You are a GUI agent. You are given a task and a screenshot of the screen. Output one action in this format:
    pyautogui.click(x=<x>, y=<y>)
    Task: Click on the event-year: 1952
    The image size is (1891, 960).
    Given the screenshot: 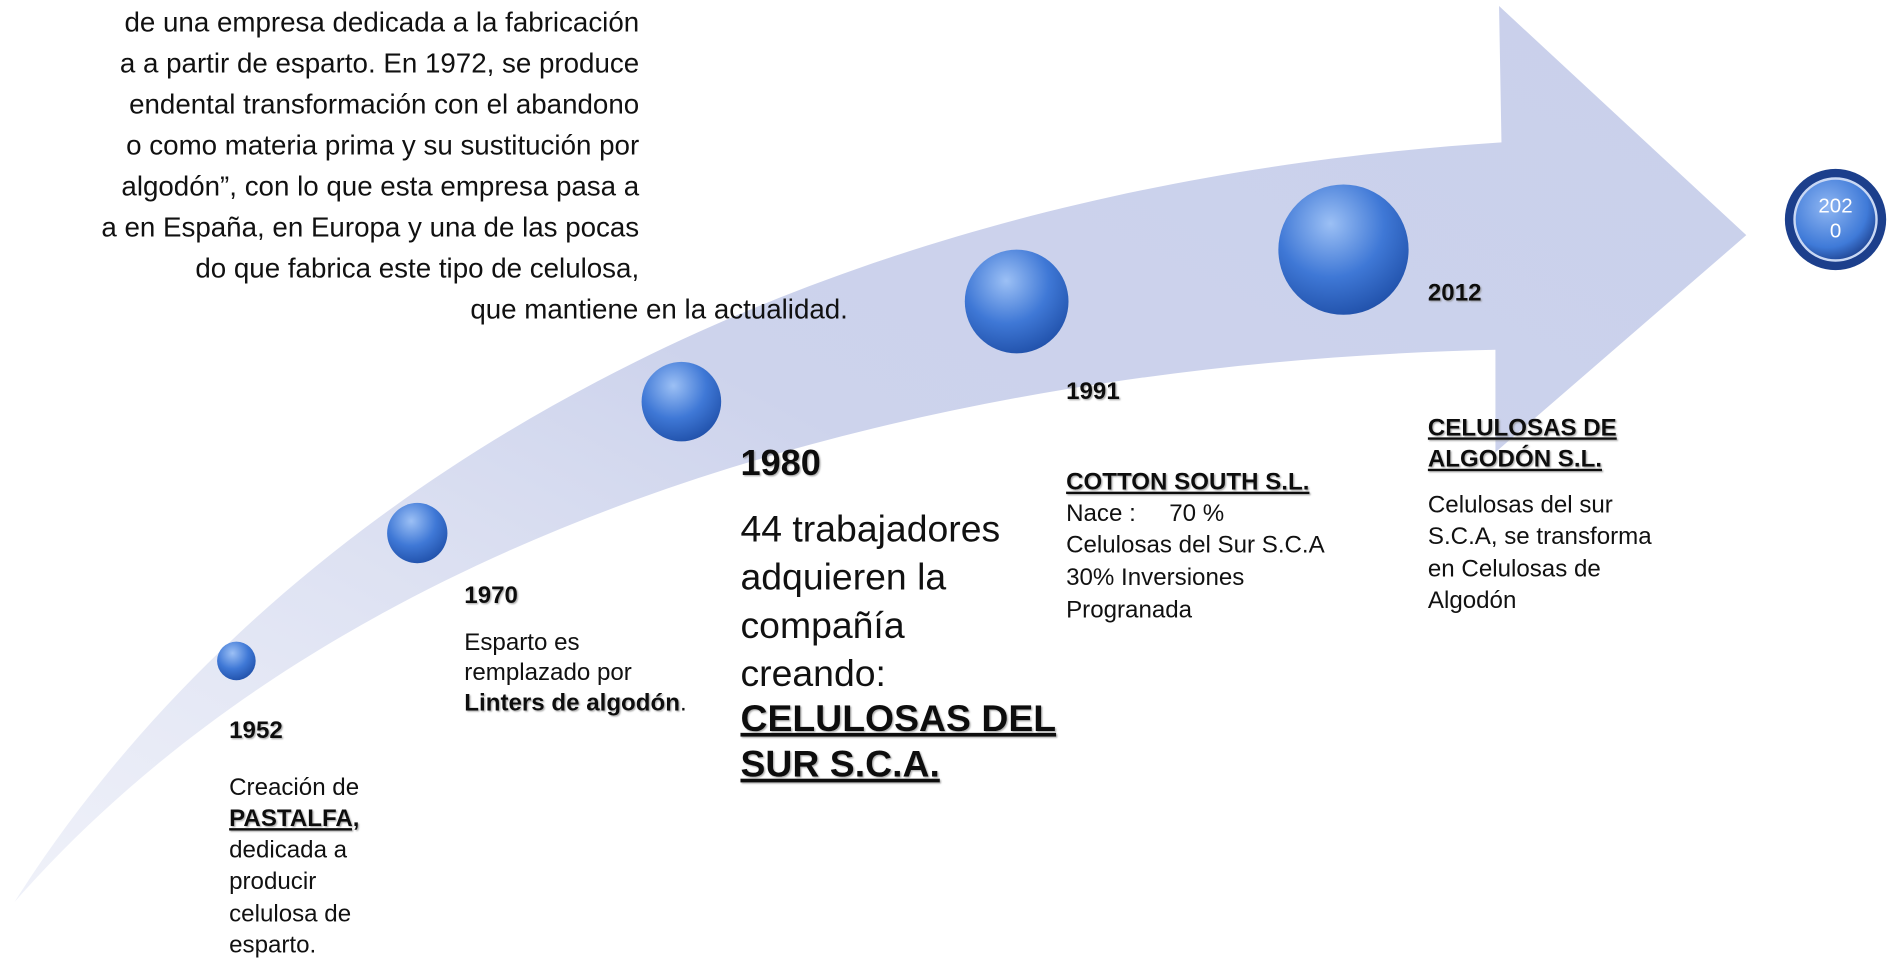 What is the action you would take?
    pyautogui.click(x=256, y=730)
    